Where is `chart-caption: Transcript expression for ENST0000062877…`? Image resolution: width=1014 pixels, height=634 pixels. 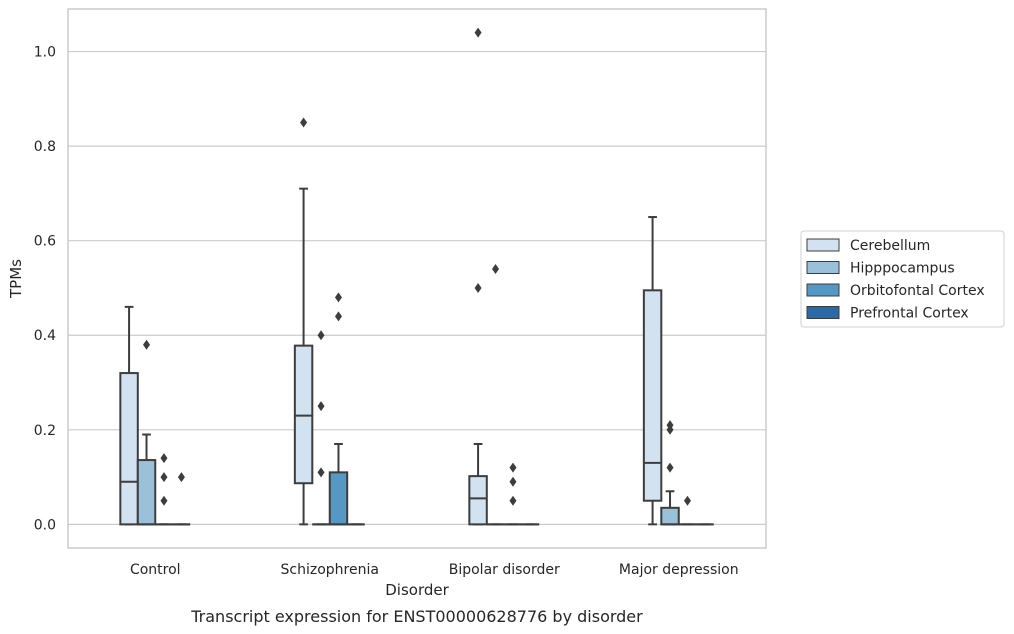
chart-caption: Transcript expression for ENST0000062877… is located at coordinates (416, 616).